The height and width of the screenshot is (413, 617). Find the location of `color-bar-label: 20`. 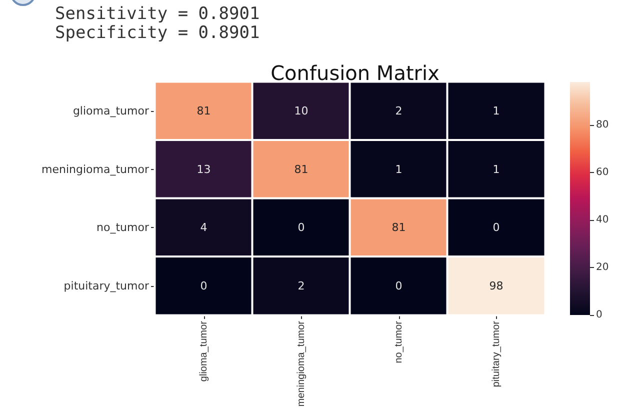

color-bar-label: 20 is located at coordinates (602, 267).